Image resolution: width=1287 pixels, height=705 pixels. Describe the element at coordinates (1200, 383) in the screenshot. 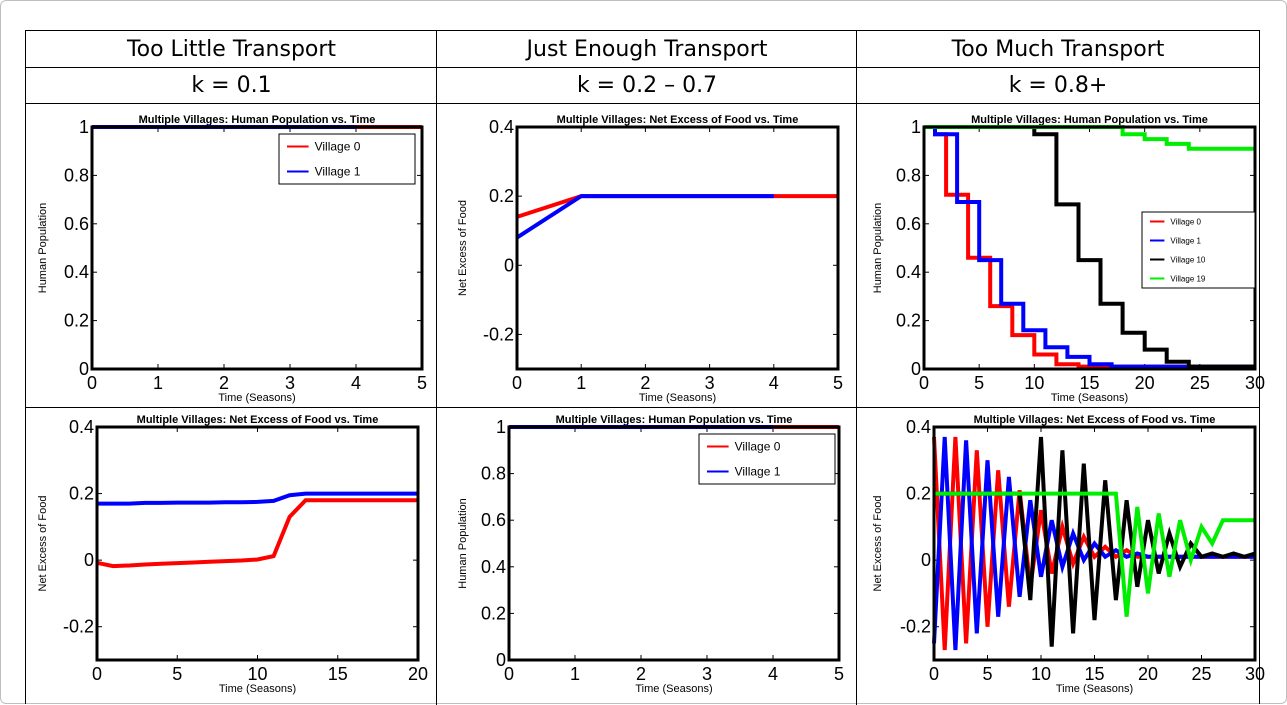

I see `x-tick-label: 25` at that location.